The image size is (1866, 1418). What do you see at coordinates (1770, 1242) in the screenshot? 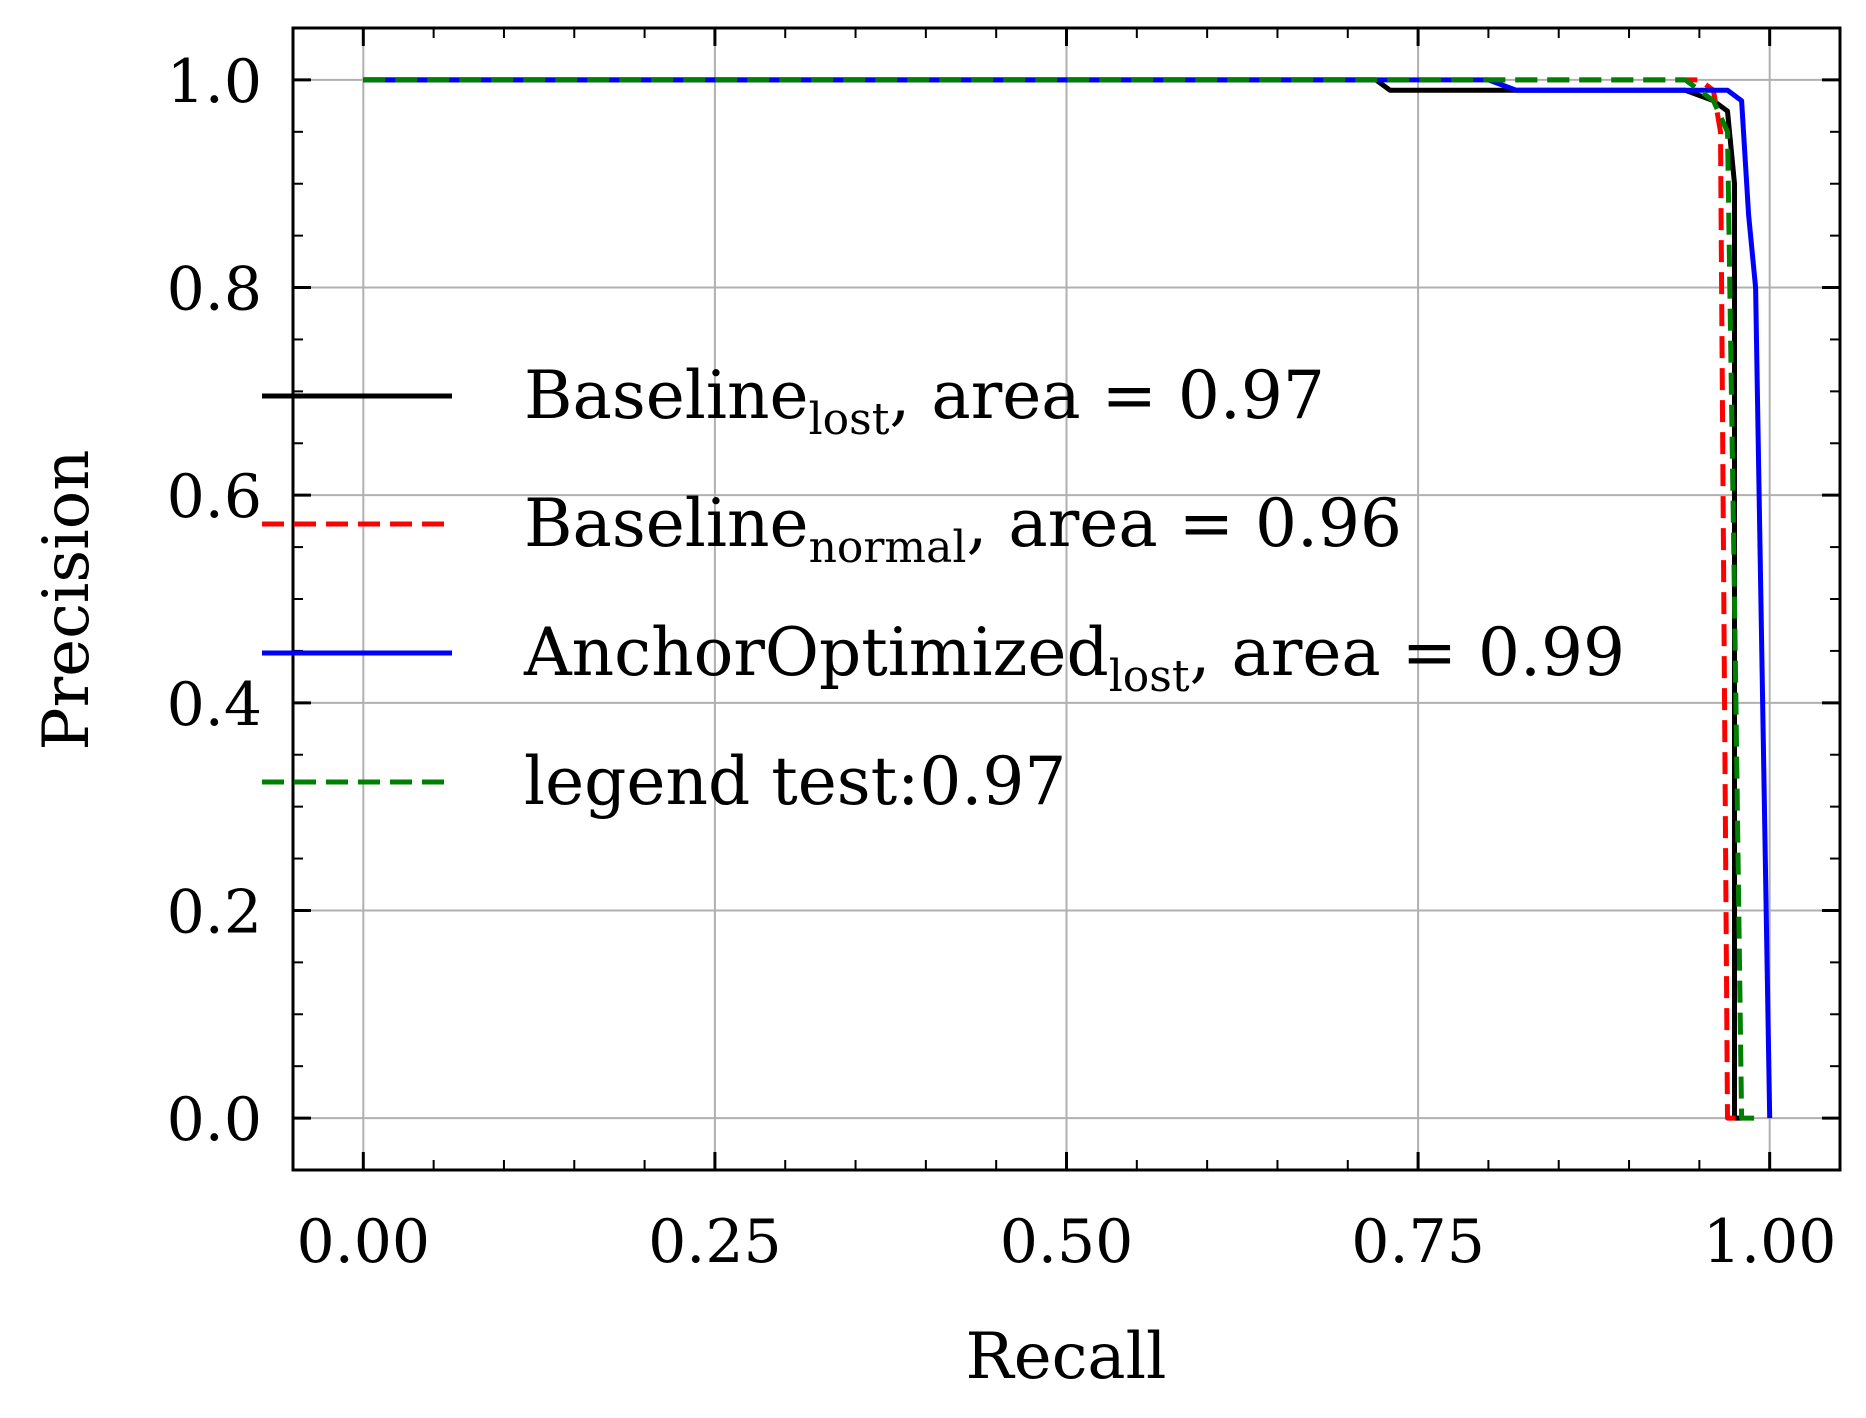
I see `x-tick-label: 1.00` at bounding box center [1770, 1242].